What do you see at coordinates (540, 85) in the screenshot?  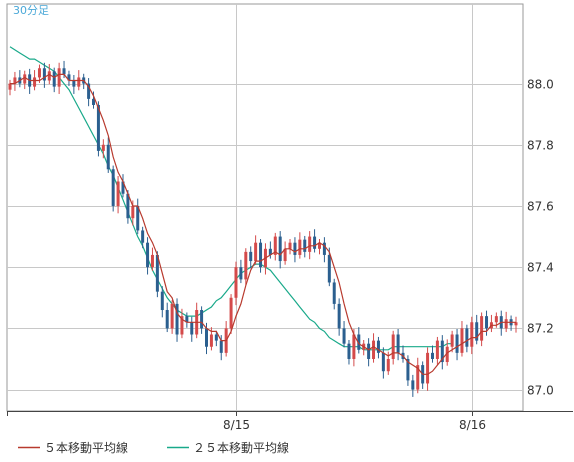 I see `y-tick-label: 88.0` at bounding box center [540, 85].